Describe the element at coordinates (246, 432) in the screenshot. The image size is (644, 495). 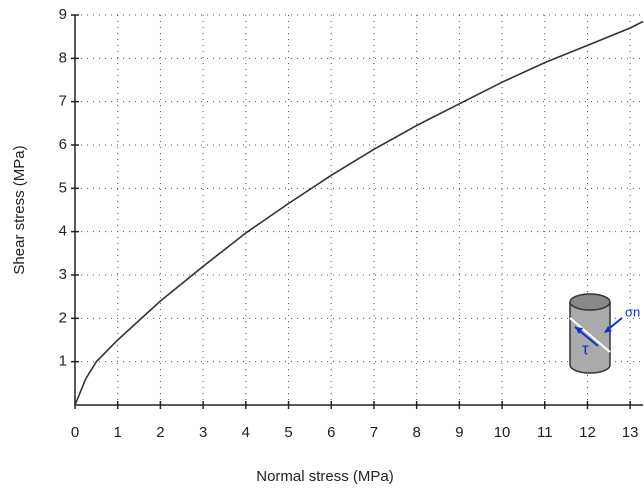
I see `x-tick-label: 4` at that location.